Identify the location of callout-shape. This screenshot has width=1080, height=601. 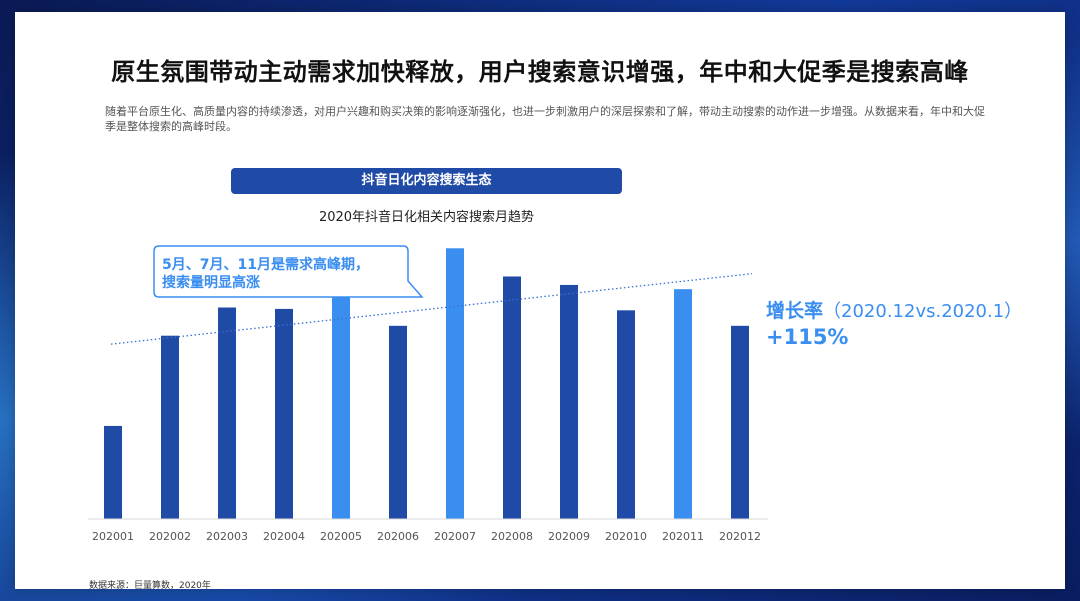
(288, 271).